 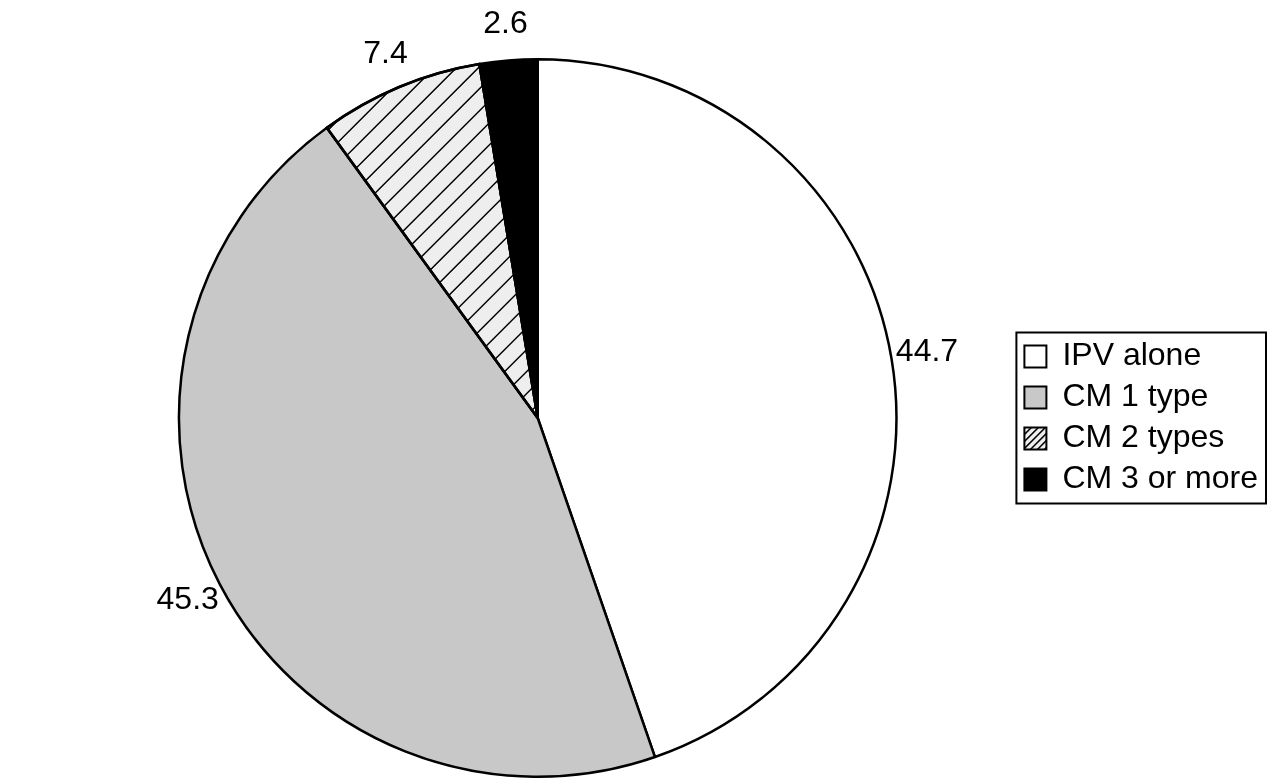 I want to click on legend-label: CM 2 types, so click(x=1143, y=436).